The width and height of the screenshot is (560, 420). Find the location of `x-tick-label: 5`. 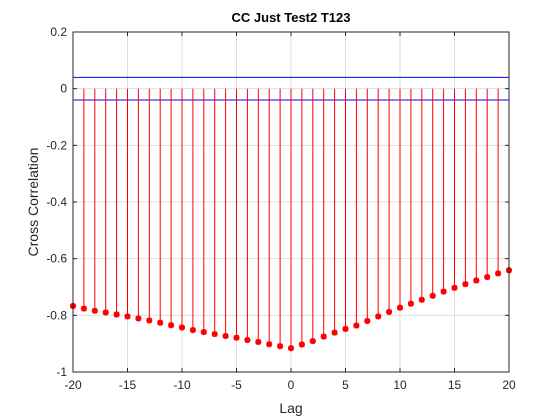

x-tick-label: 5 is located at coordinates (345, 385).